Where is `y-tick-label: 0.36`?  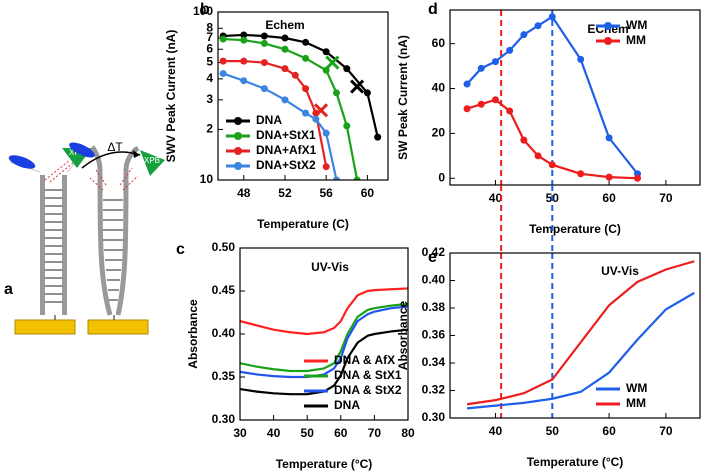
y-tick-label: 0.36 is located at coordinates (434, 335).